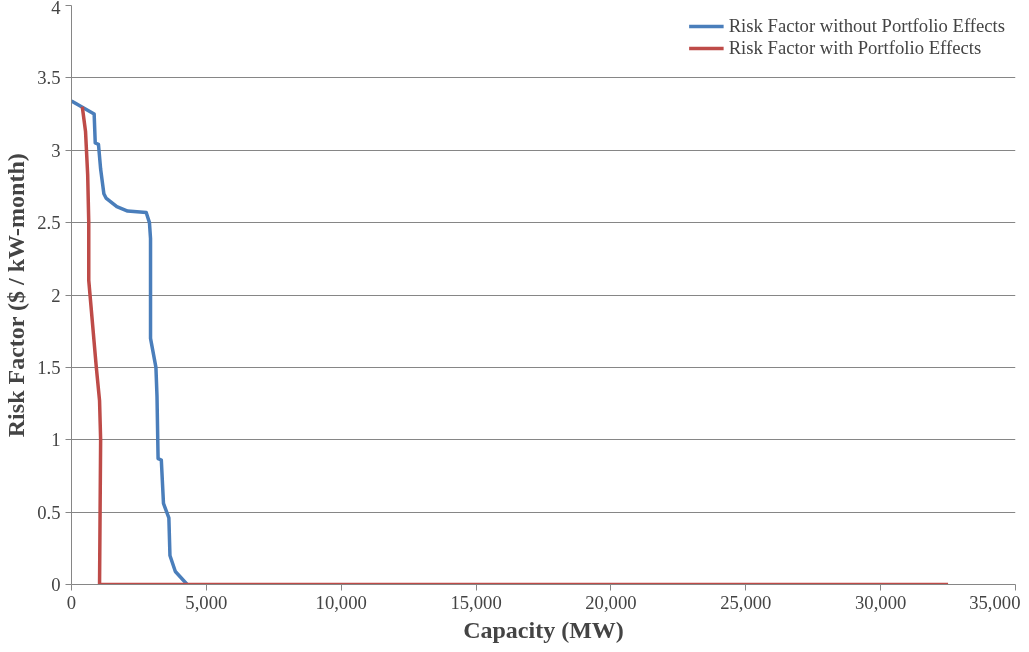  What do you see at coordinates (543, 629) in the screenshot?
I see `x-axis-title: Capacity (MW)` at bounding box center [543, 629].